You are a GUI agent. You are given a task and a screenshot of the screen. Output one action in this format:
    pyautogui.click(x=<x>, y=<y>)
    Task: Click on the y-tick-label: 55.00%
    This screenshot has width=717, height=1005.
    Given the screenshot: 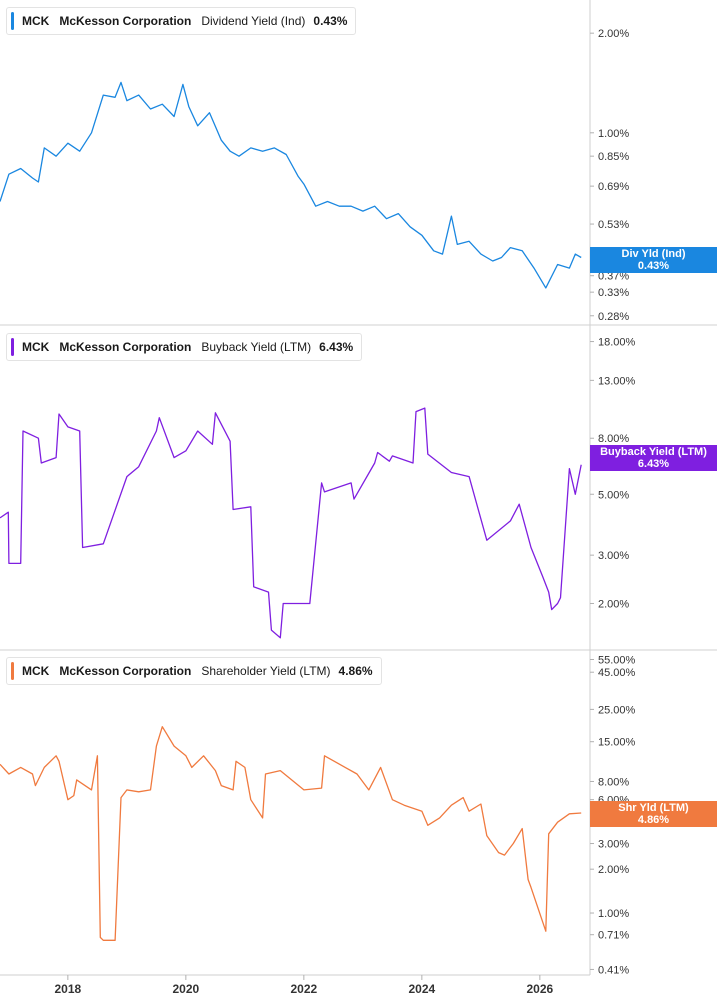 What is the action you would take?
    pyautogui.click(x=617, y=661)
    